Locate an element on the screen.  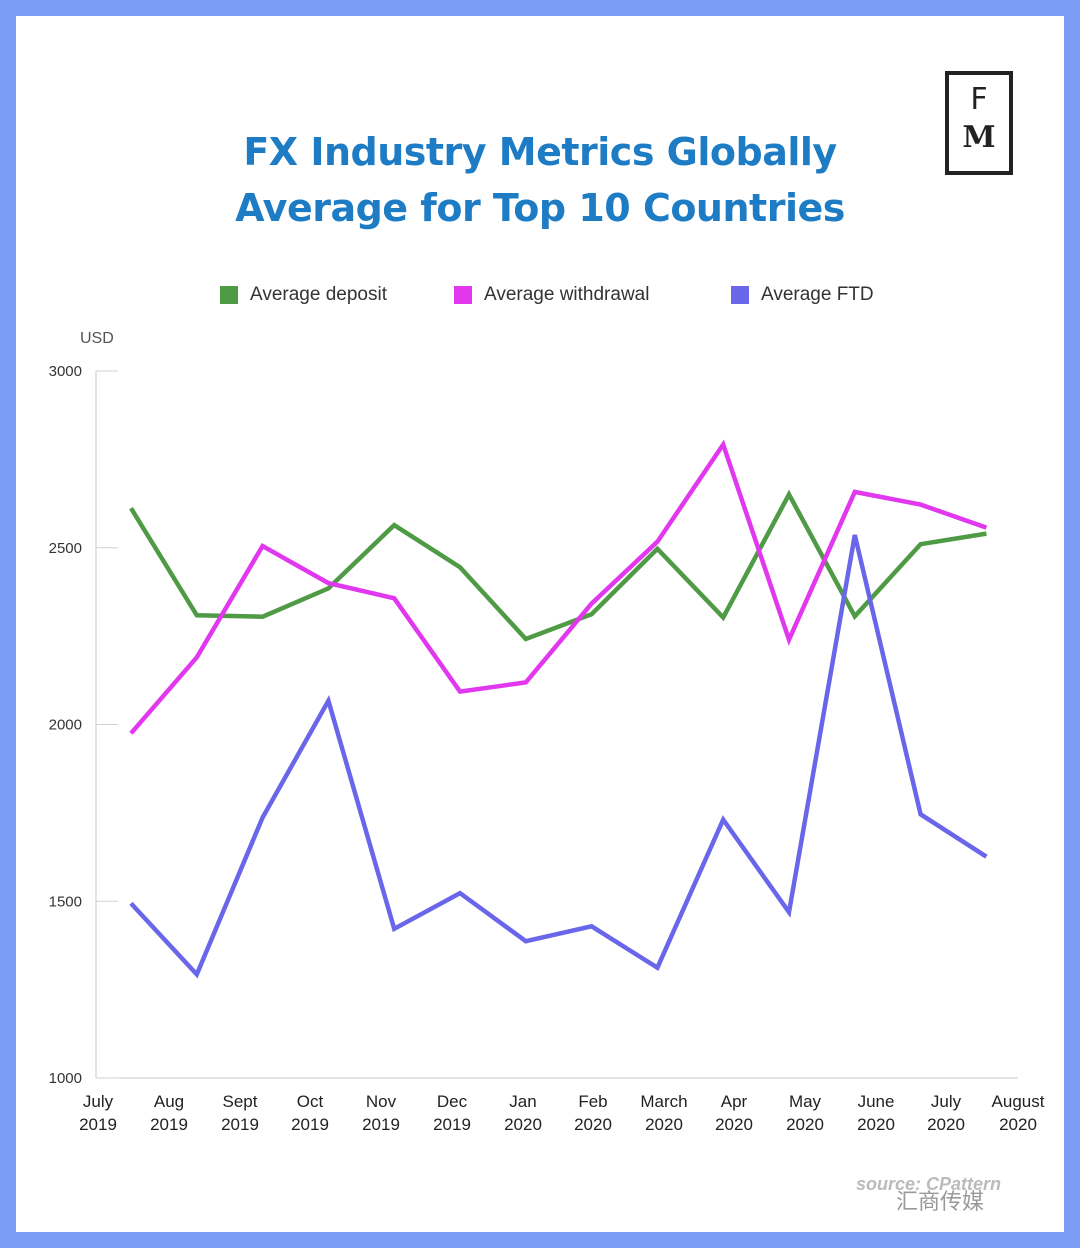
x-tick-label: Apr is located at coordinates (734, 1101).